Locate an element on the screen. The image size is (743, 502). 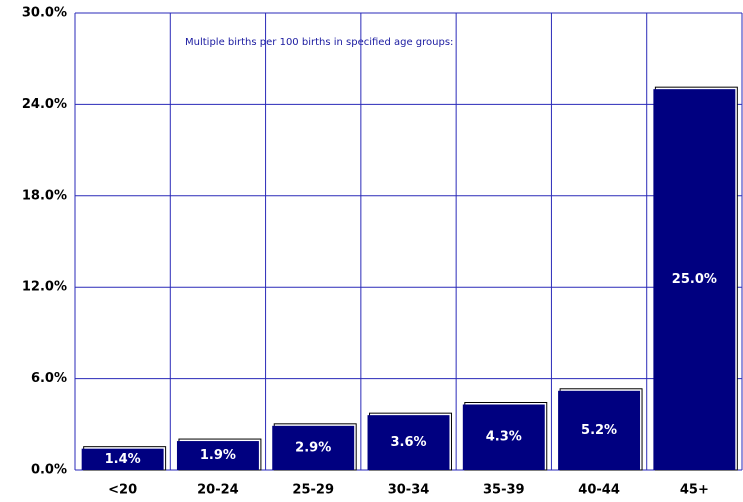
value-label: 1.9% is located at coordinates (218, 455).